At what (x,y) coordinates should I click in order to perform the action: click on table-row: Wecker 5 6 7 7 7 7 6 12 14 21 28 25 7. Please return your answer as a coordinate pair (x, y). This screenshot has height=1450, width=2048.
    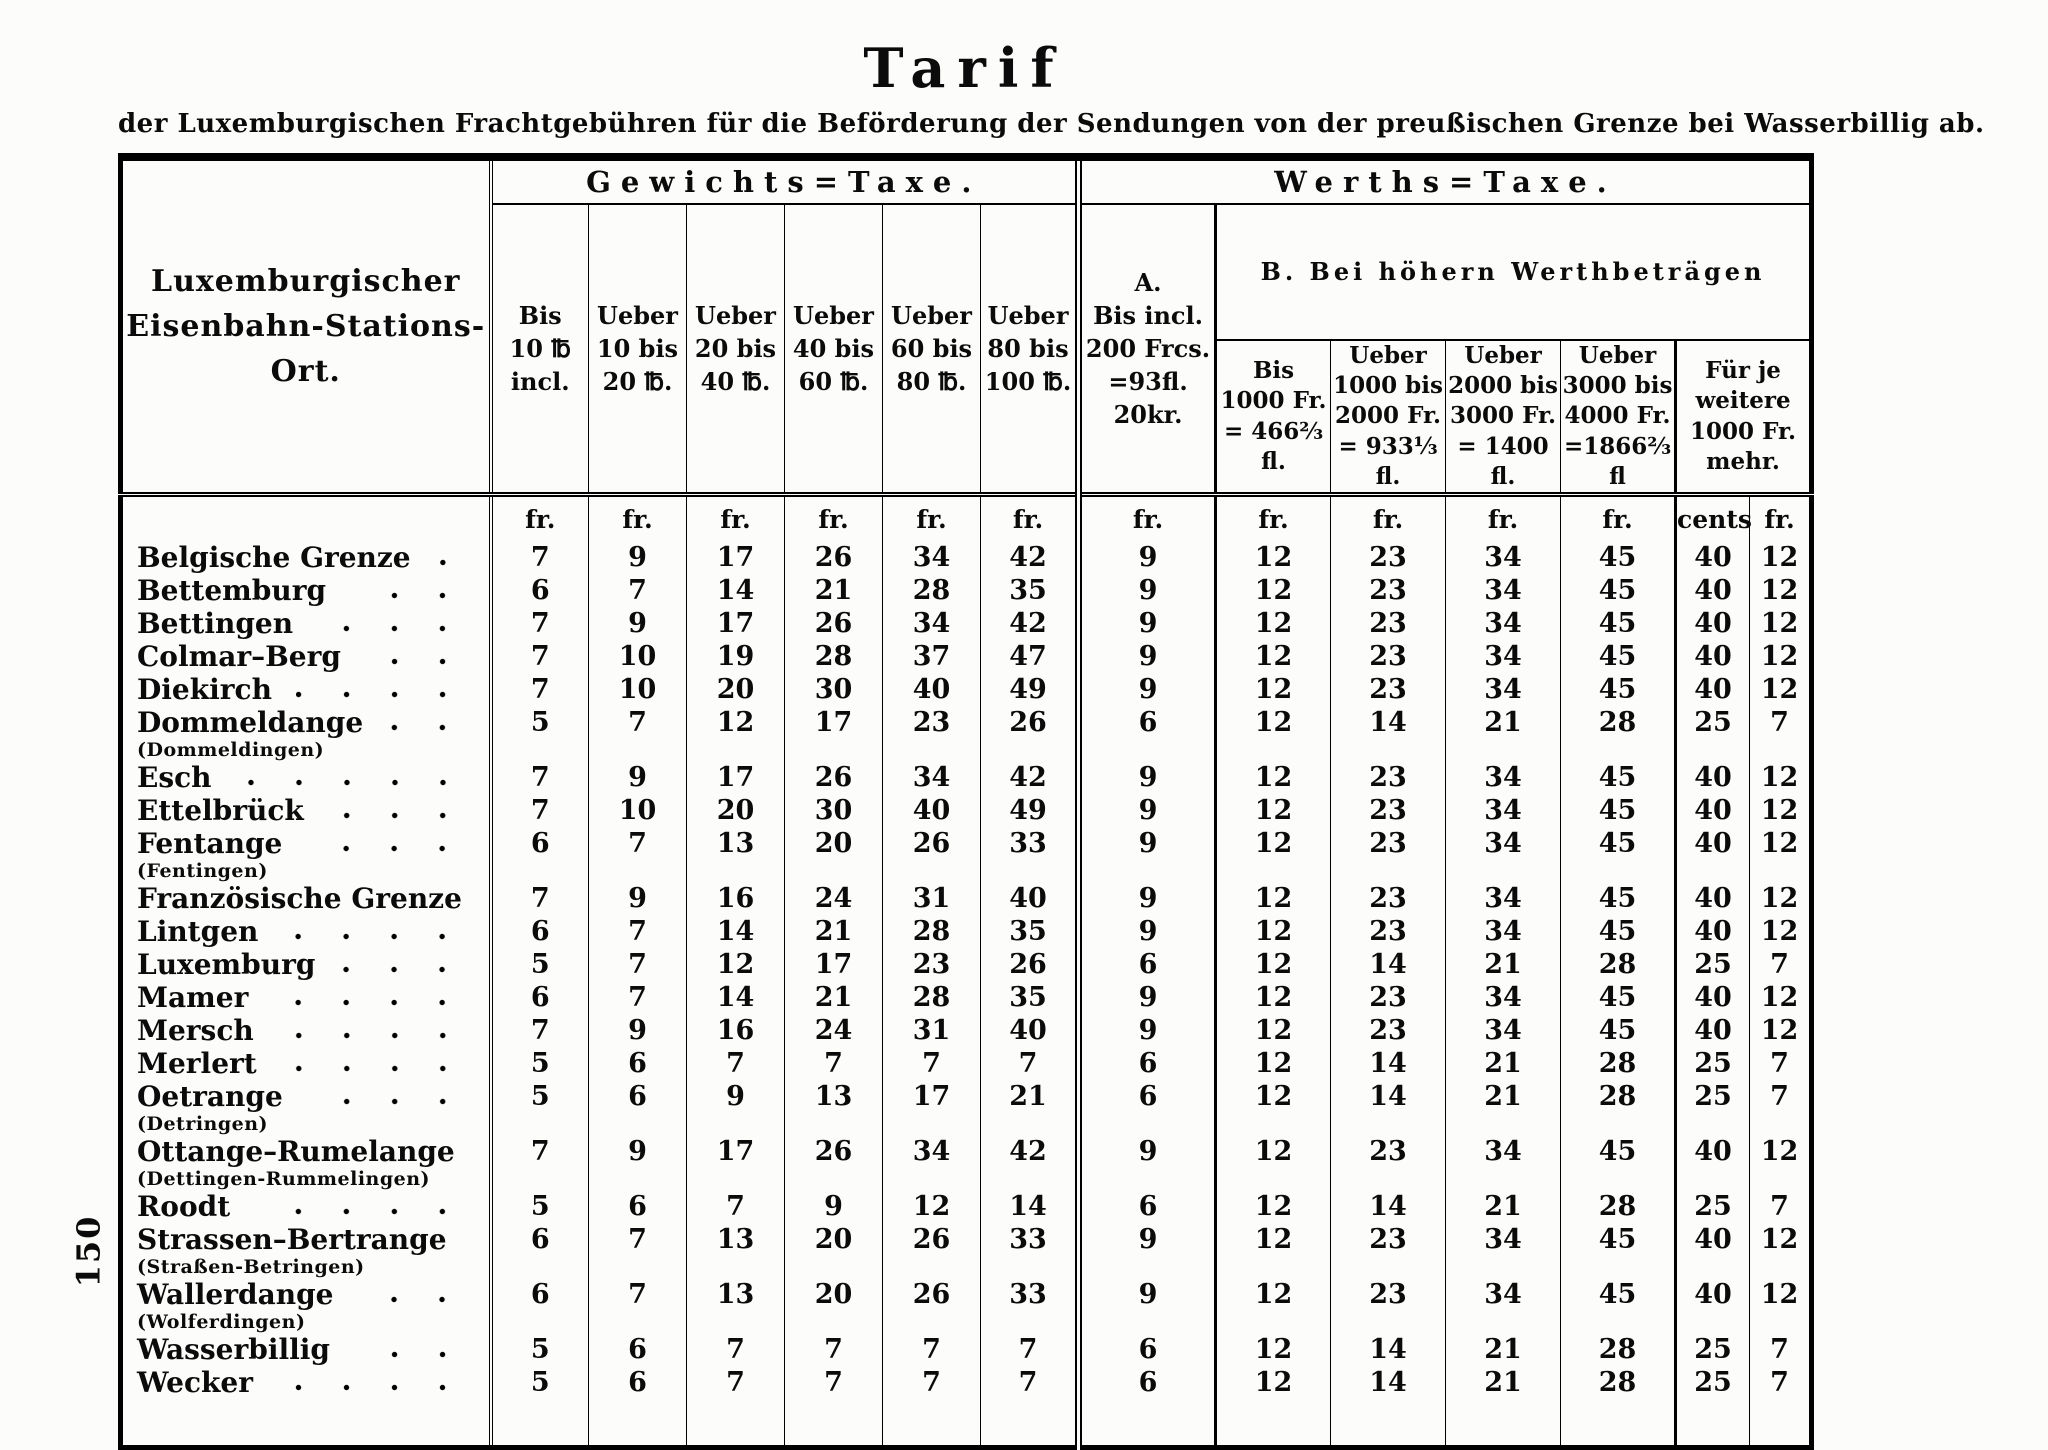
    Looking at the image, I should click on (966, 1383).